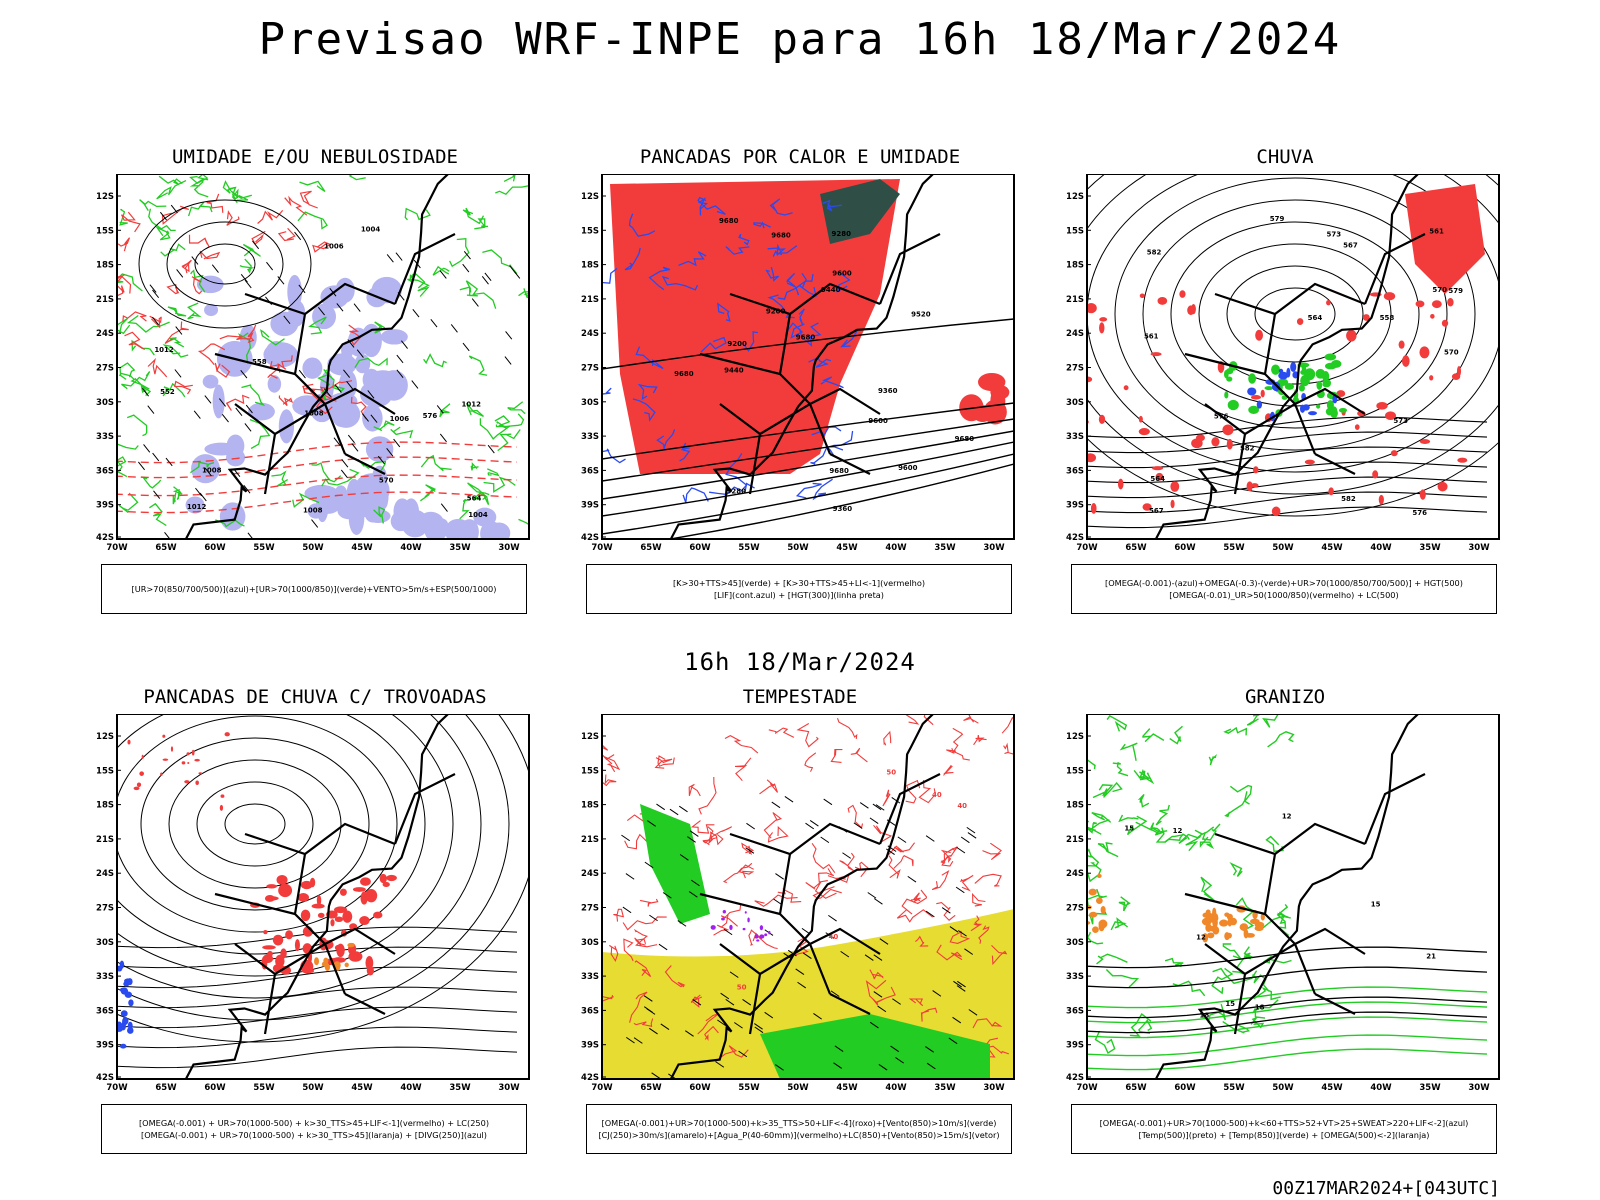 This screenshot has width=1600, height=1200. Describe the element at coordinates (105, 538) in the screenshot. I see `lat-tick-label: 42S` at that location.